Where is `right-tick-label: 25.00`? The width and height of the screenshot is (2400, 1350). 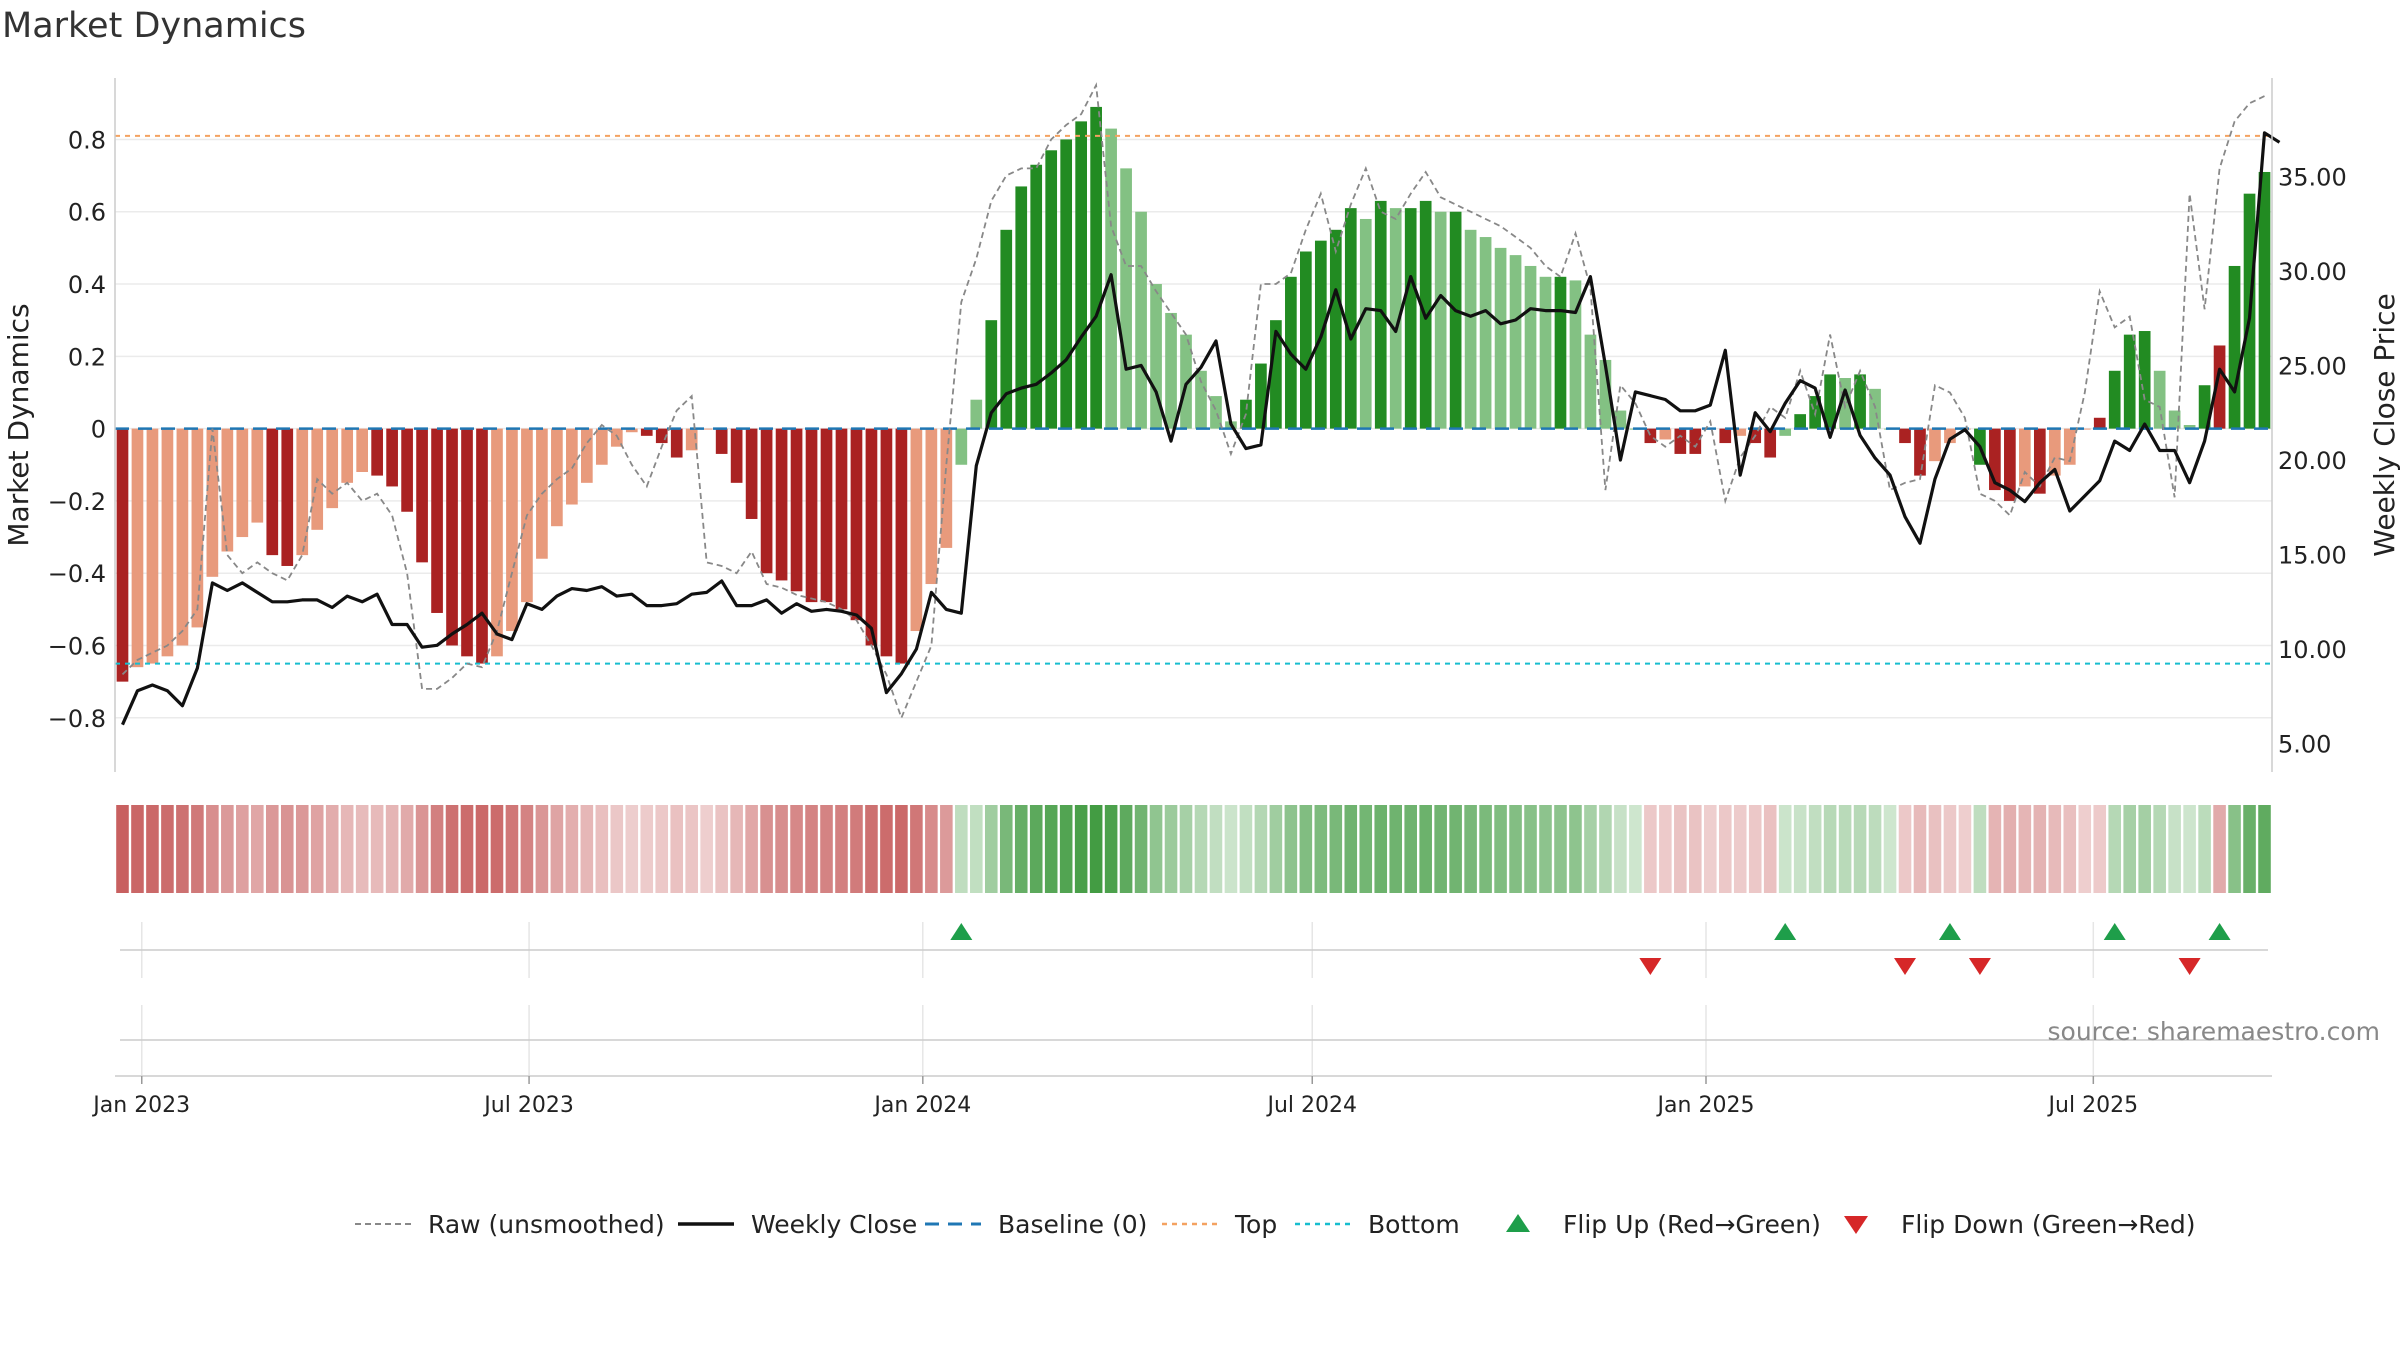
right-tick-label: 25.00 is located at coordinates (2312, 366).